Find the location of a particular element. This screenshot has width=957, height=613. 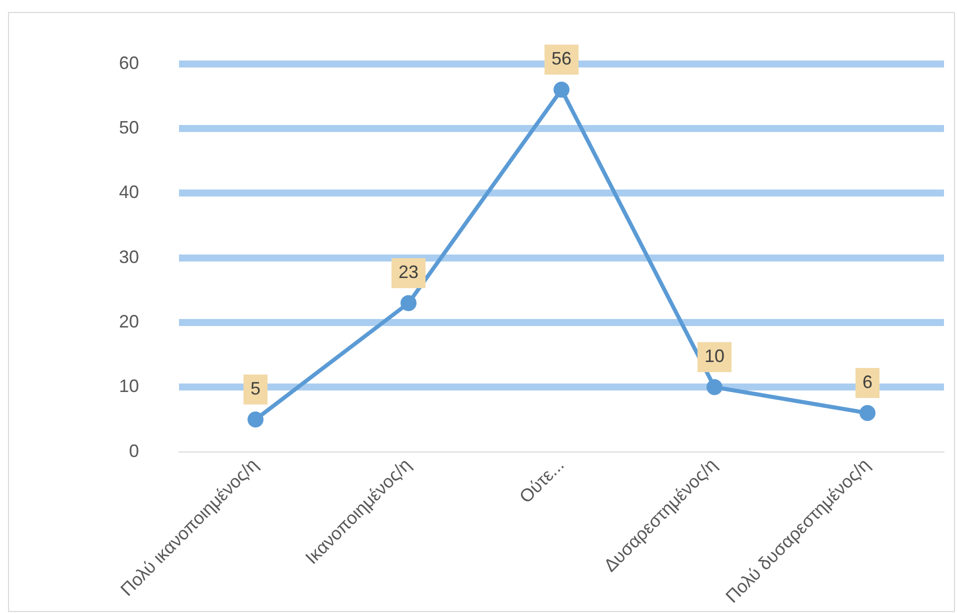

y-tick-label: 10 is located at coordinates (129, 386).